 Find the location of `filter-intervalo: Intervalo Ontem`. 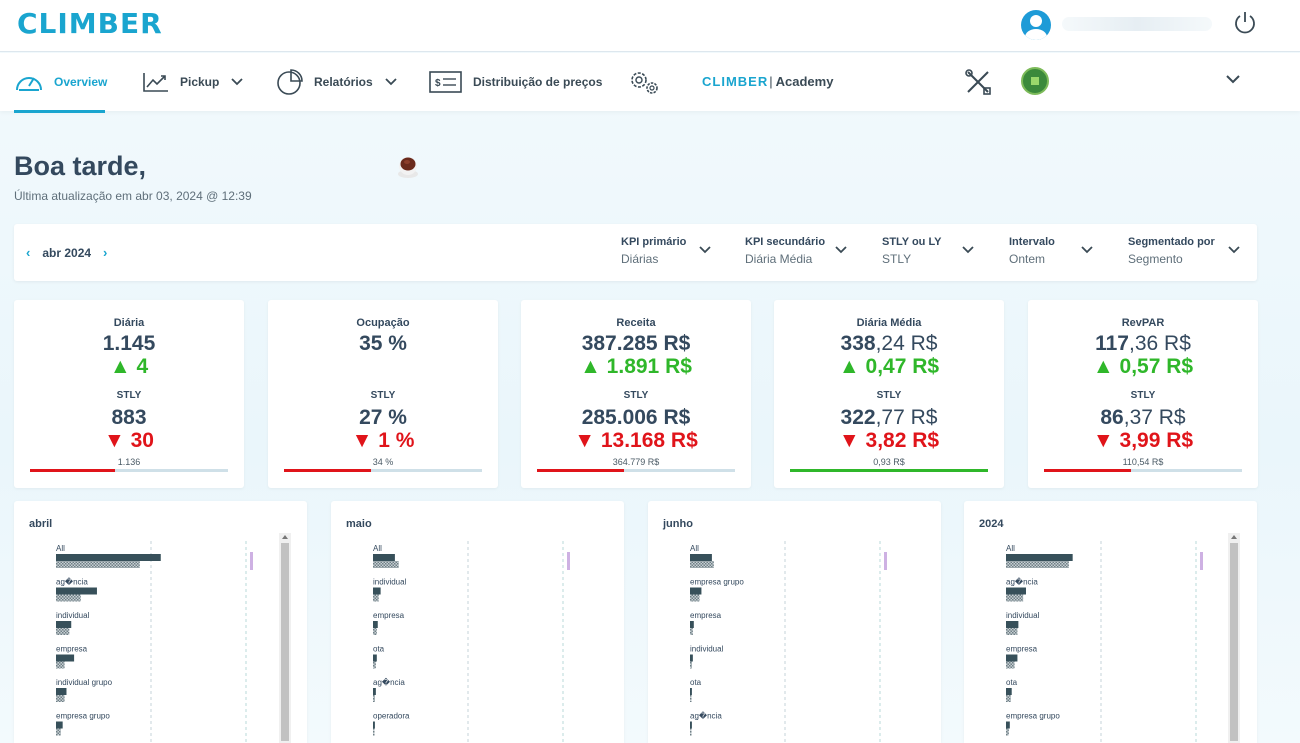

filter-intervalo: Intervalo Ontem is located at coordinates (1056, 251).